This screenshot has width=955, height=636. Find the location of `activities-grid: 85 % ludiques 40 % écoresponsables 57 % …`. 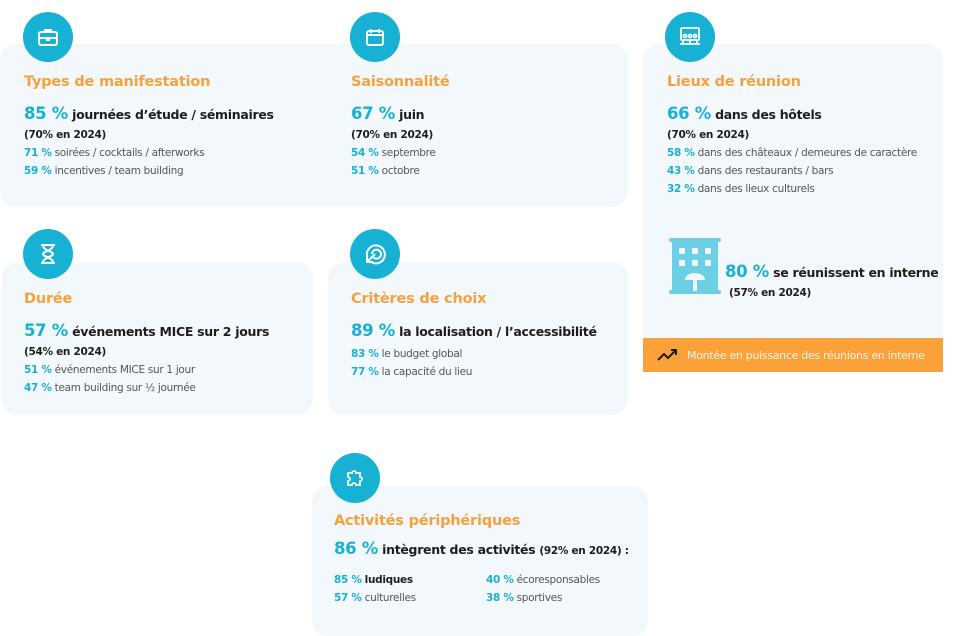

activities-grid: 85 % ludiques 40 % écoresponsables 57 % … is located at coordinates (485, 589).